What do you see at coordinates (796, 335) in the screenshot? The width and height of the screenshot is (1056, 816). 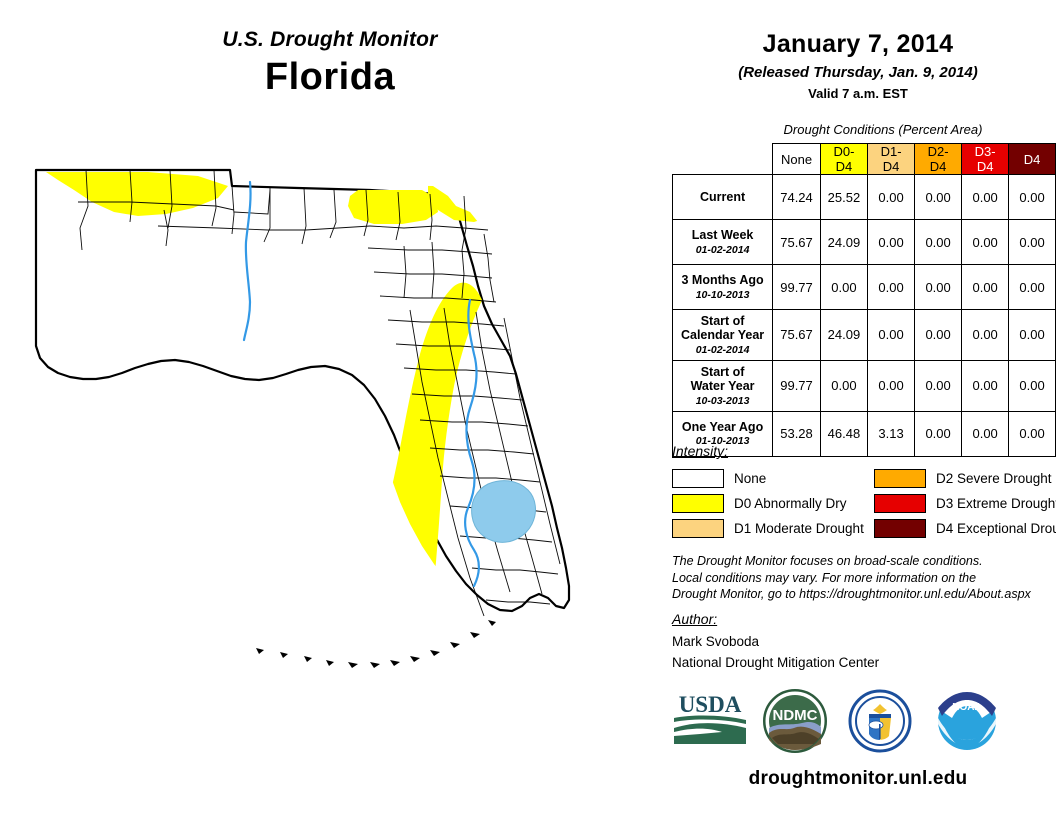 I see `table-cell-none: 75.67` at bounding box center [796, 335].